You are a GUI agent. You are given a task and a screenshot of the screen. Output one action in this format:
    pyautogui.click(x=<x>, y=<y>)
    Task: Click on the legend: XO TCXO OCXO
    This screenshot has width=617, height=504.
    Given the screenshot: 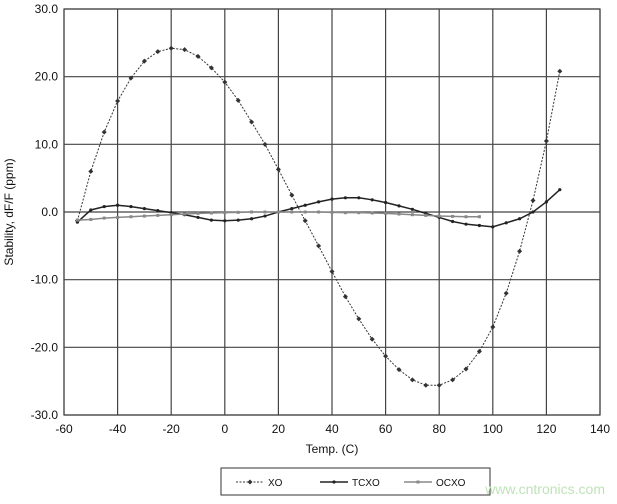 What is the action you would take?
    pyautogui.click(x=355, y=481)
    